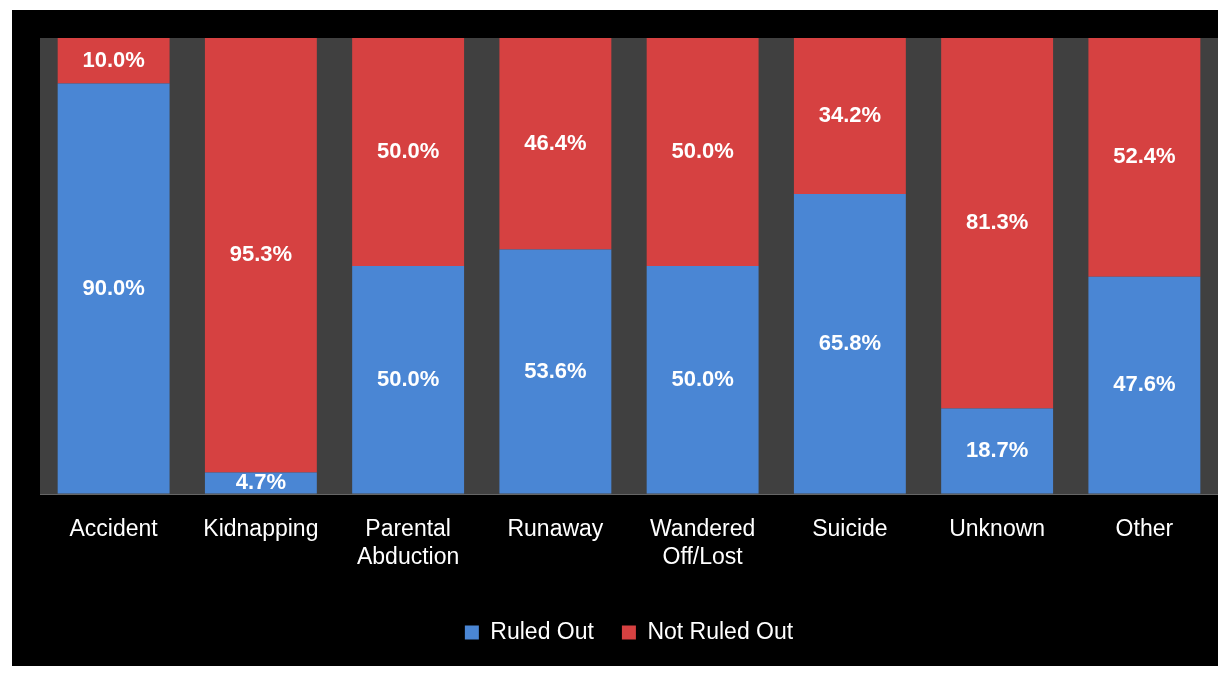  Describe the element at coordinates (997, 527) in the screenshot. I see `x-tick-label: Unknown` at that location.